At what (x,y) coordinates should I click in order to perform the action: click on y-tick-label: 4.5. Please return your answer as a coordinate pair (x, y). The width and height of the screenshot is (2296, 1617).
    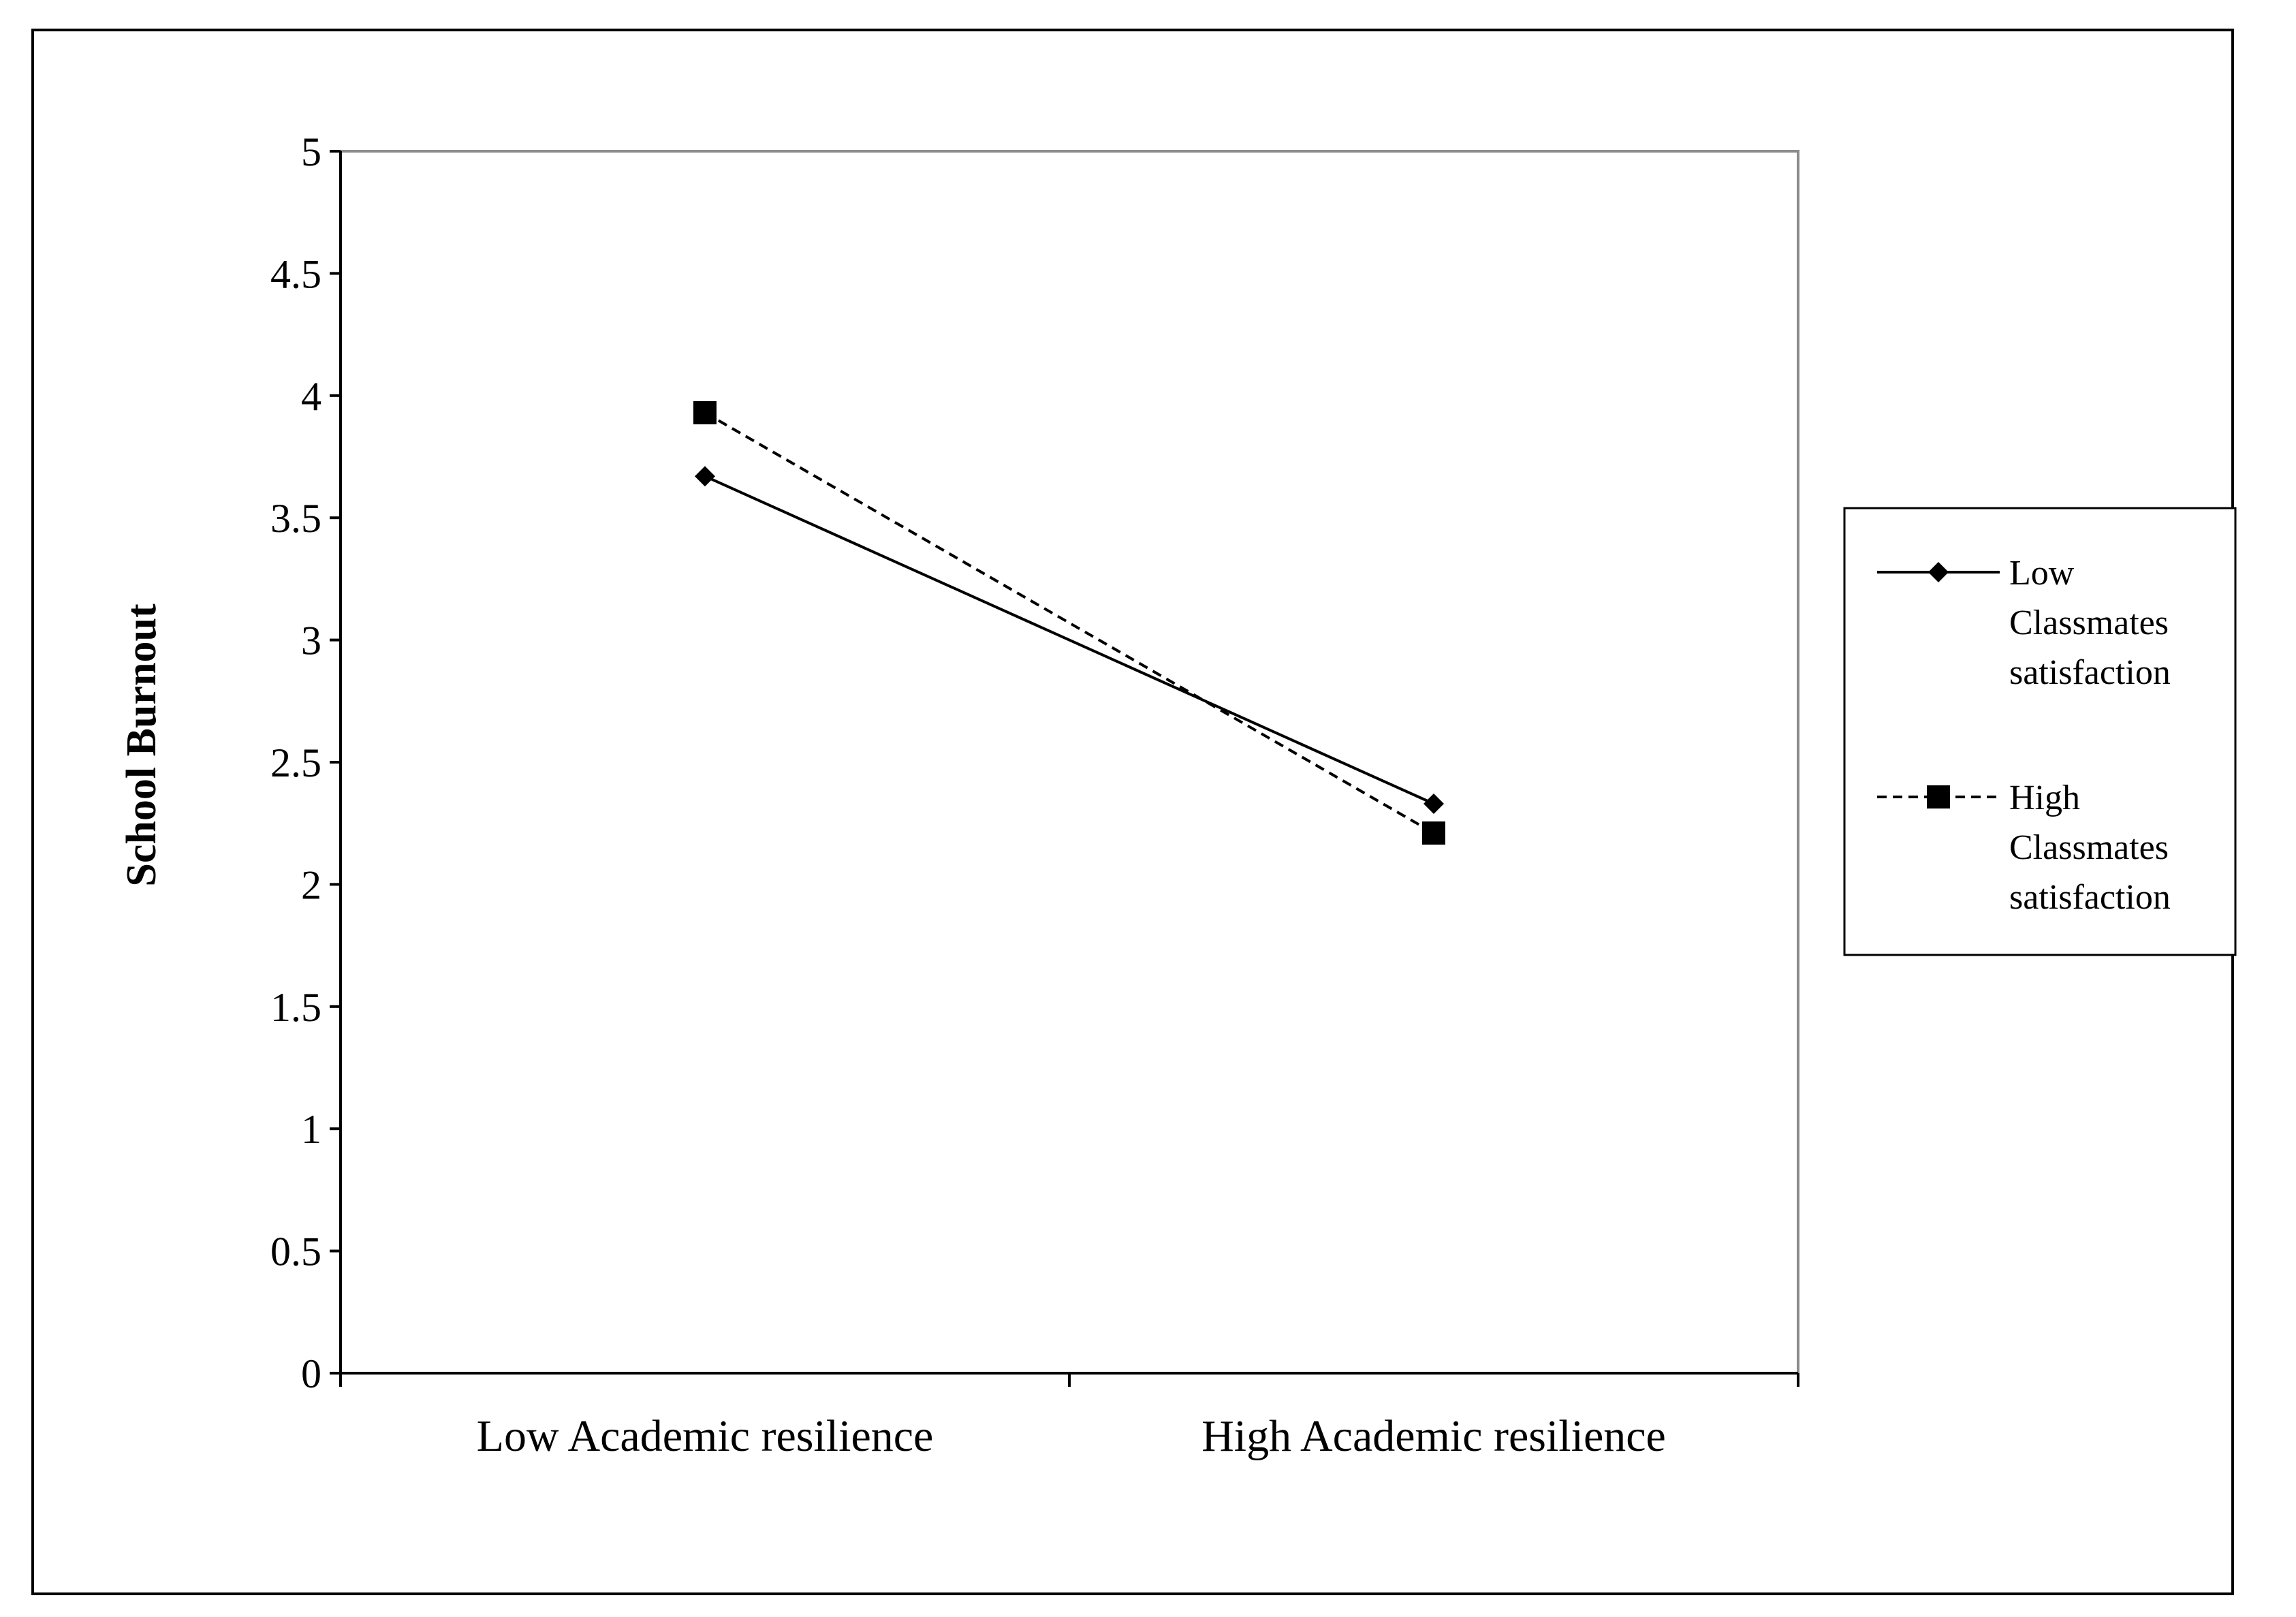
    Looking at the image, I should click on (295, 273).